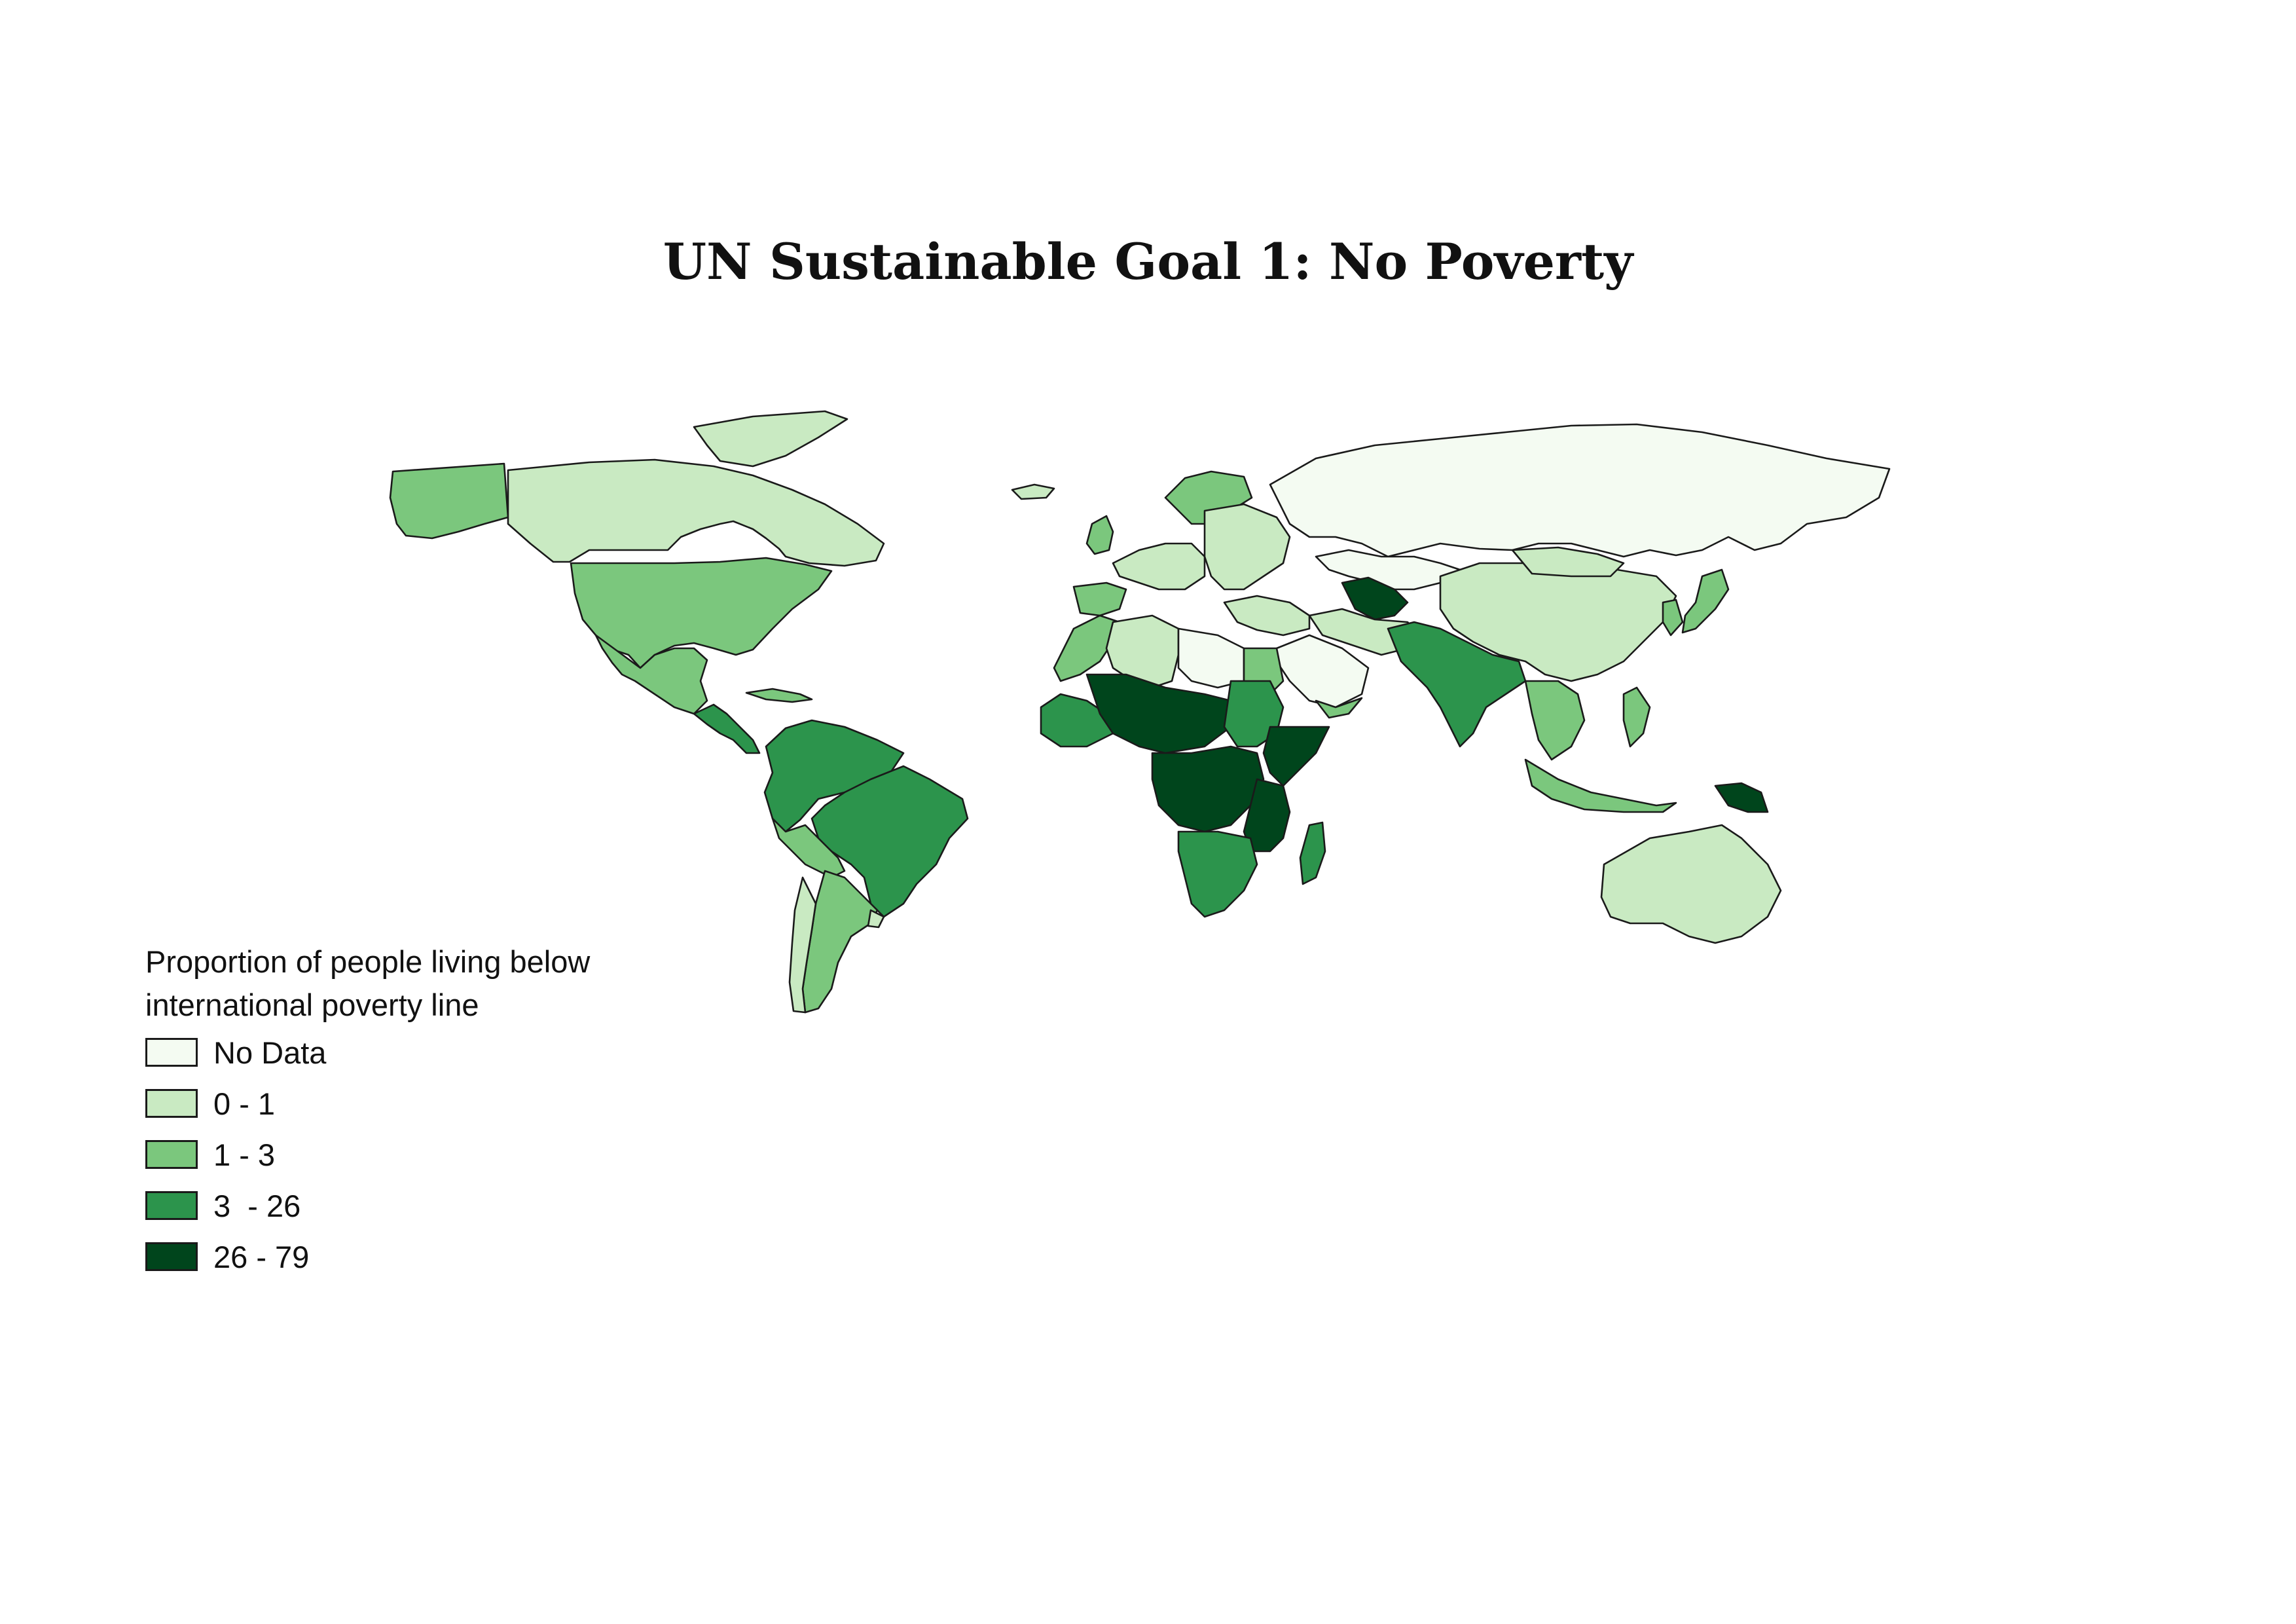 This screenshot has width=2296, height=1624. What do you see at coordinates (1691, 884) in the screenshot?
I see `region-australia` at bounding box center [1691, 884].